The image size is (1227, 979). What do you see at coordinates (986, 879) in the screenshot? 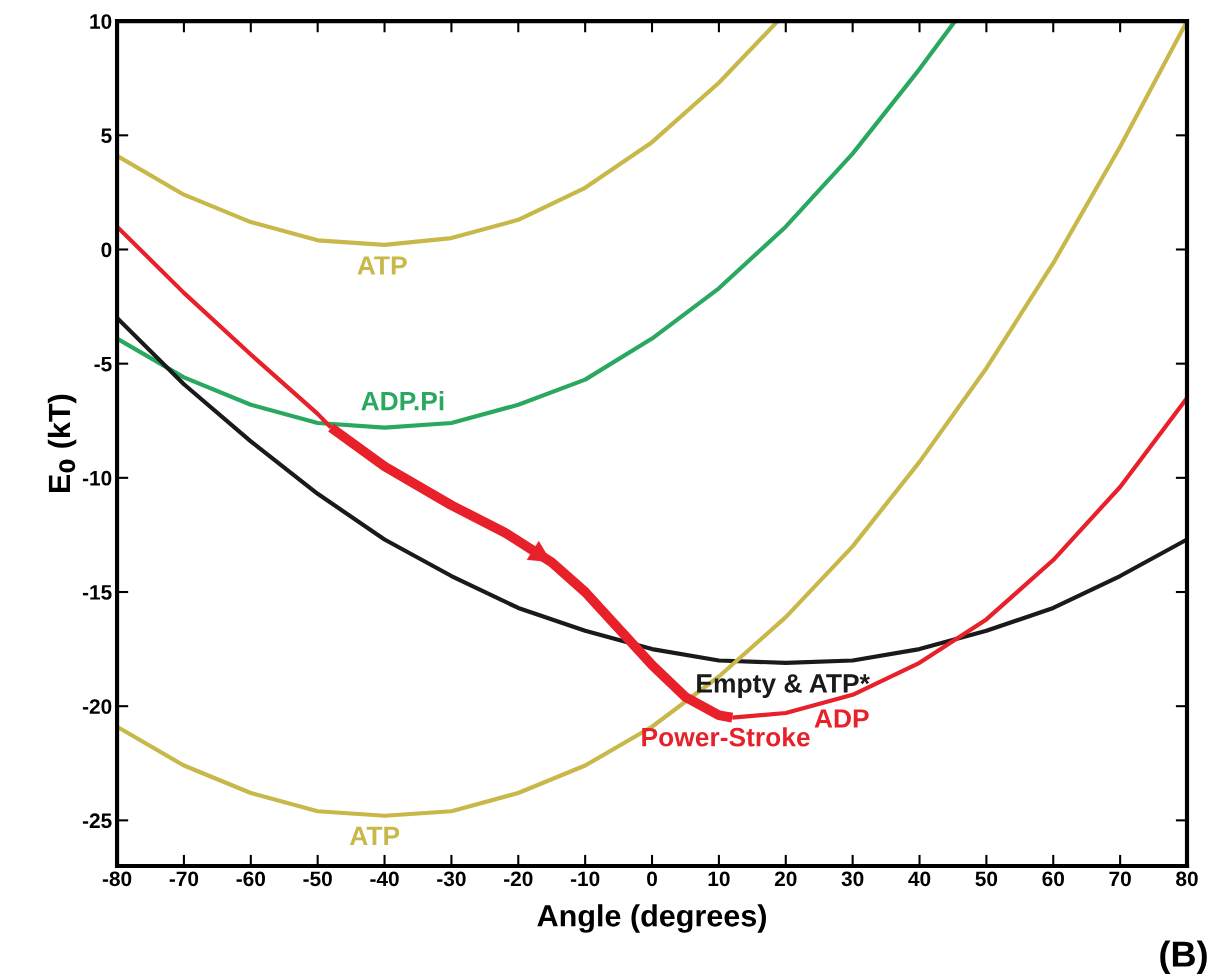
I see `x-tick-label: 50` at bounding box center [986, 879].